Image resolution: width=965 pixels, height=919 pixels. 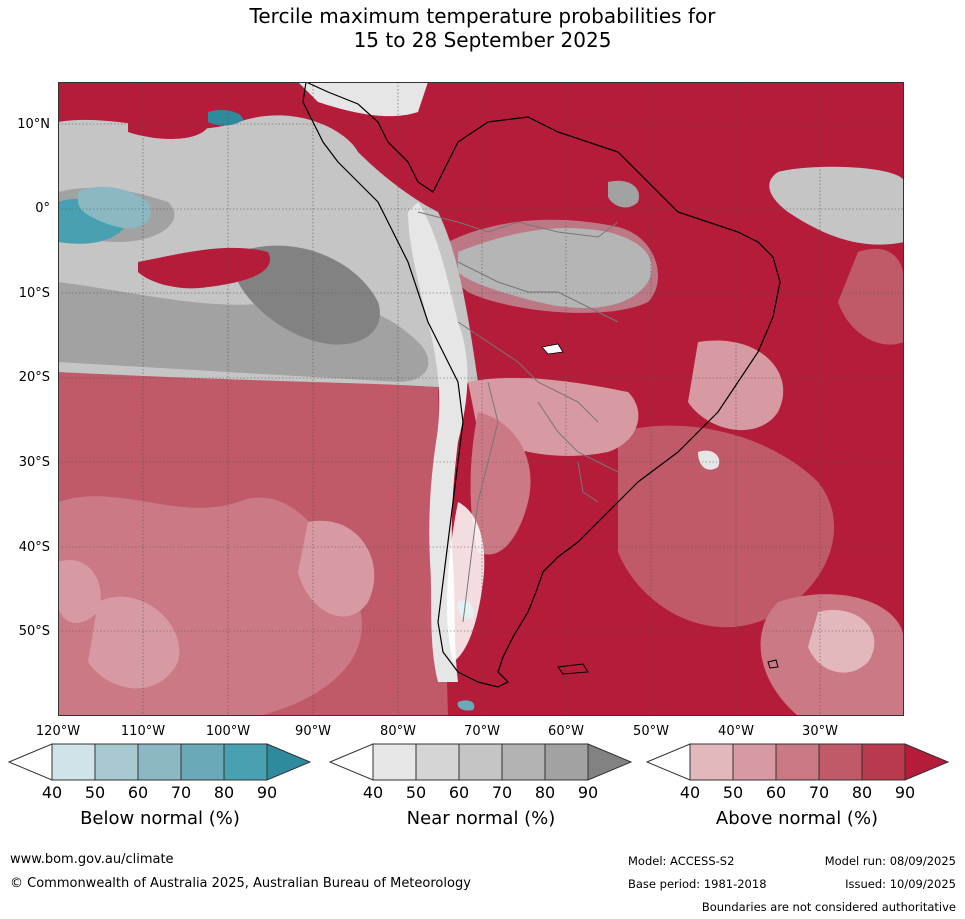 I want to click on above-tick-60: 60, so click(x=776, y=792).